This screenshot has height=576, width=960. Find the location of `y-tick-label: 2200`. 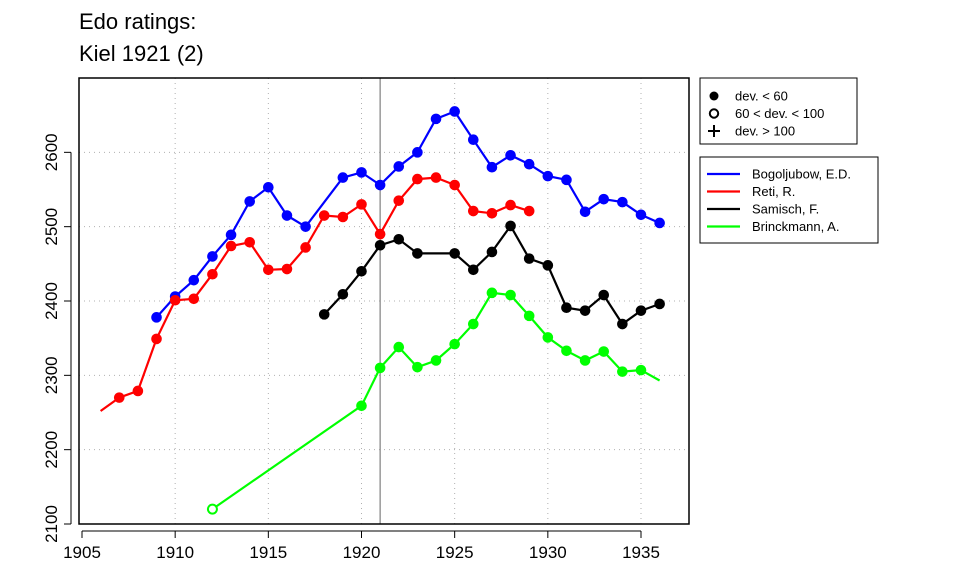

y-tick-label: 2200 is located at coordinates (51, 450).